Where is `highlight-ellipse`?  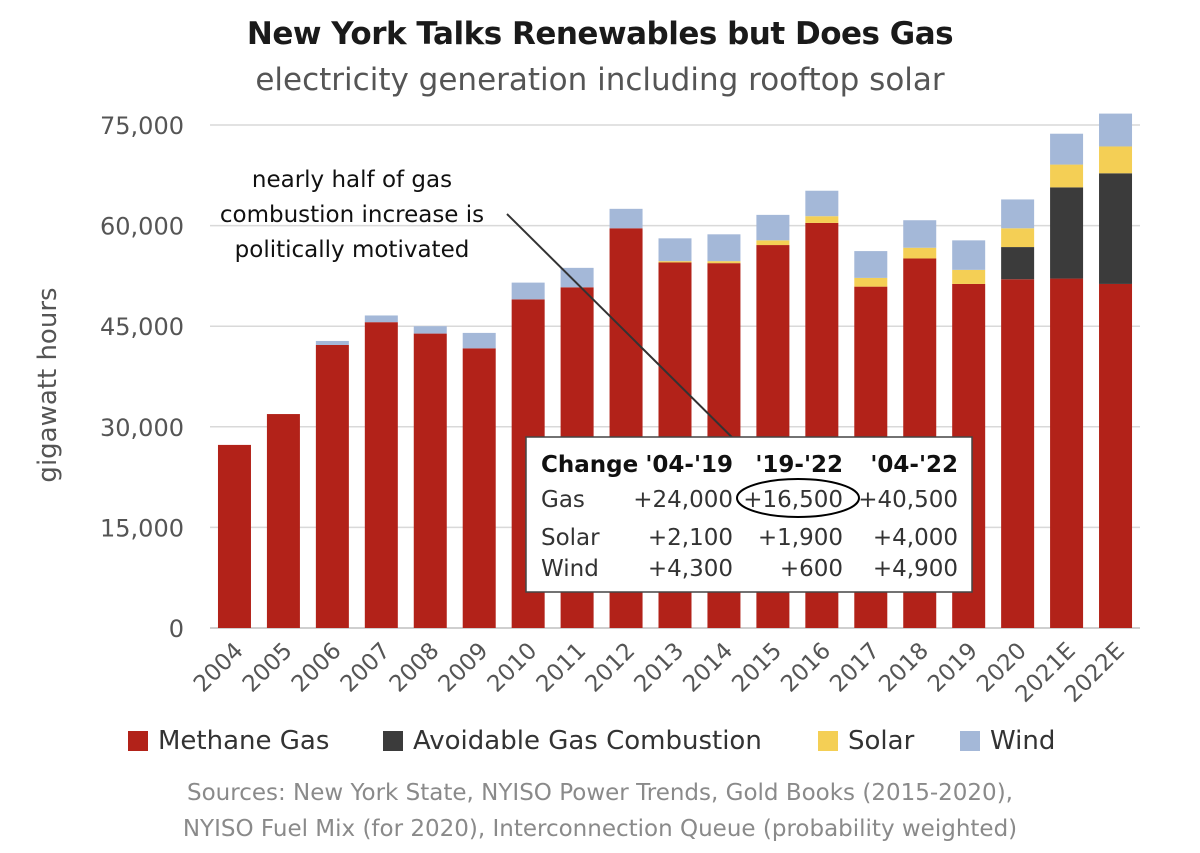 highlight-ellipse is located at coordinates (798, 498).